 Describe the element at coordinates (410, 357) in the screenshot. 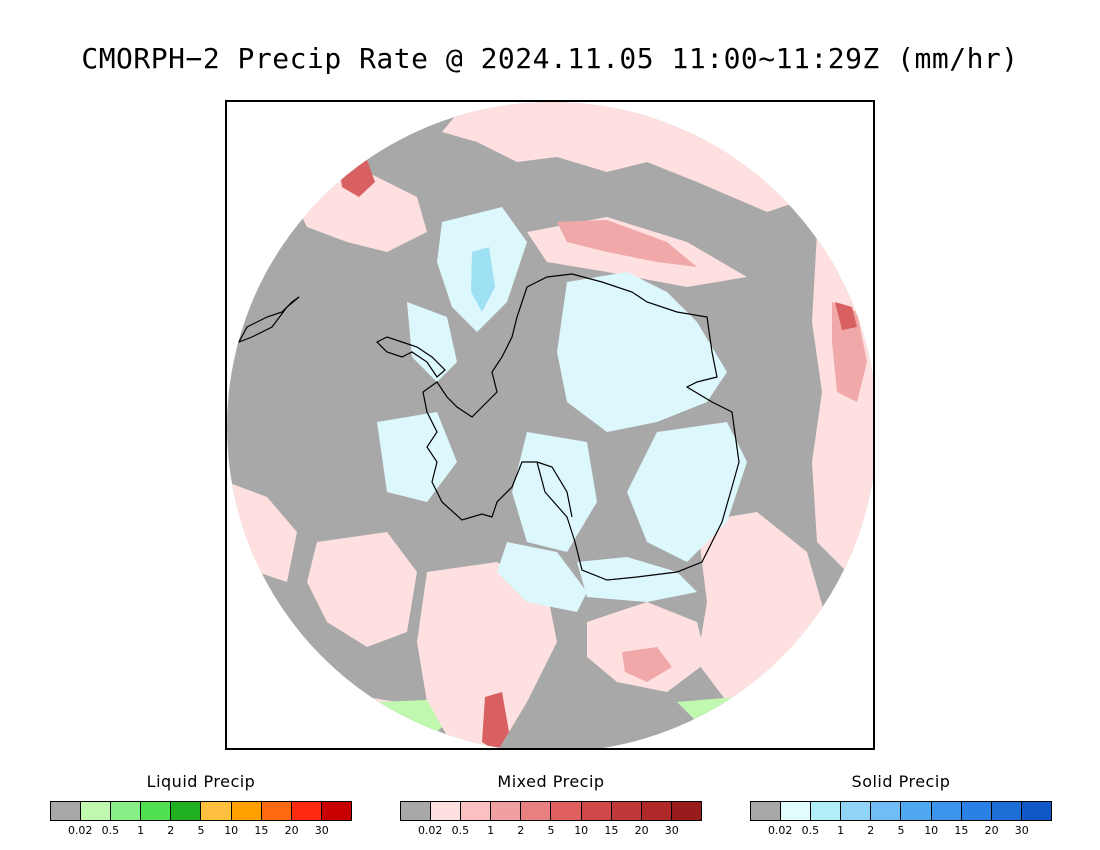

I see `antarctic-peninsula` at that location.